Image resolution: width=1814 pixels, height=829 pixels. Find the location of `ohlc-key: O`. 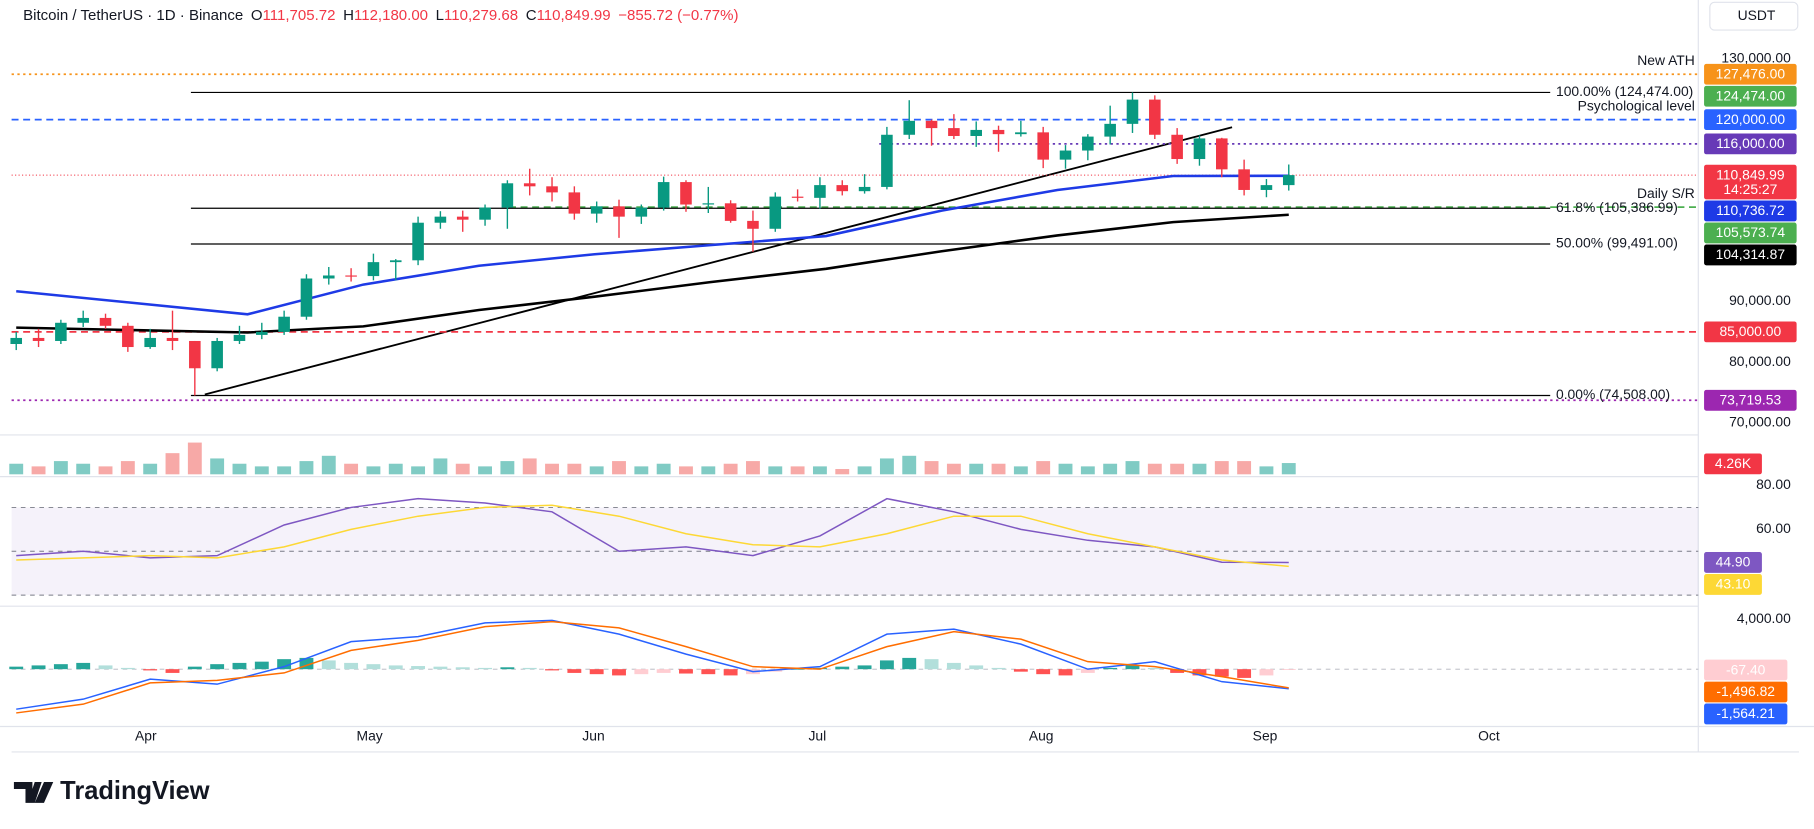

ohlc-key: O is located at coordinates (257, 15).